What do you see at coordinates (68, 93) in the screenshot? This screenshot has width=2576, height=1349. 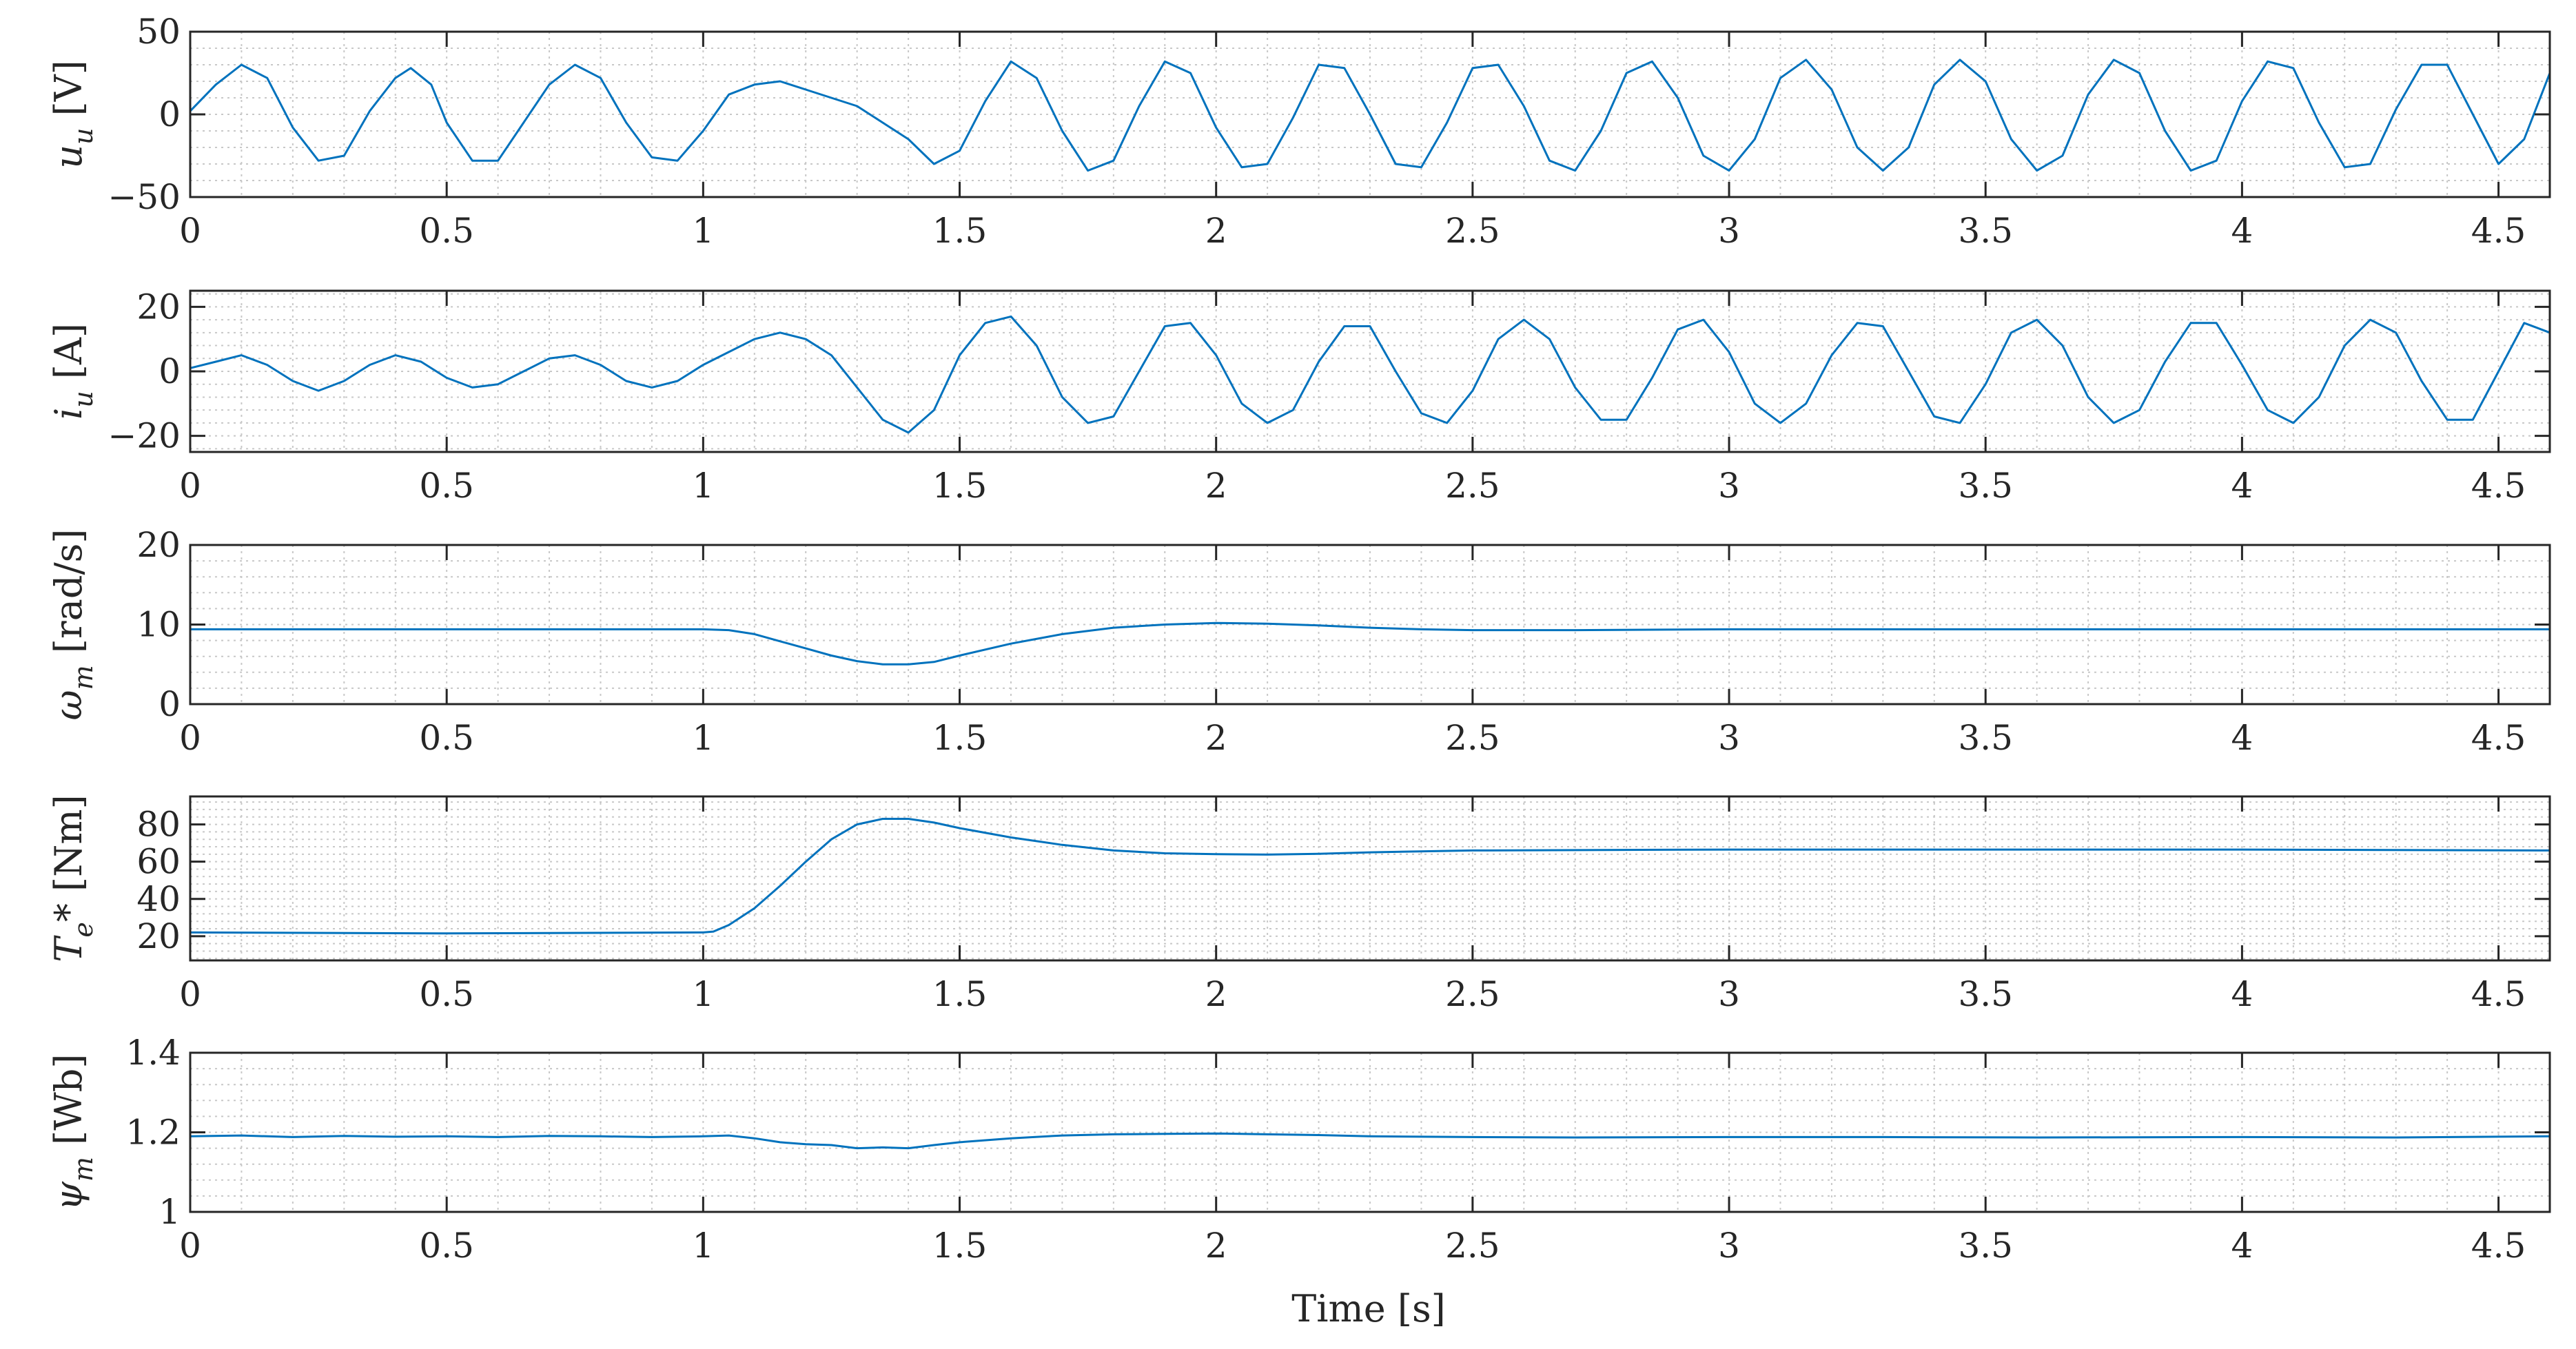 I see `y-axis-label-unit: [V]` at bounding box center [68, 93].